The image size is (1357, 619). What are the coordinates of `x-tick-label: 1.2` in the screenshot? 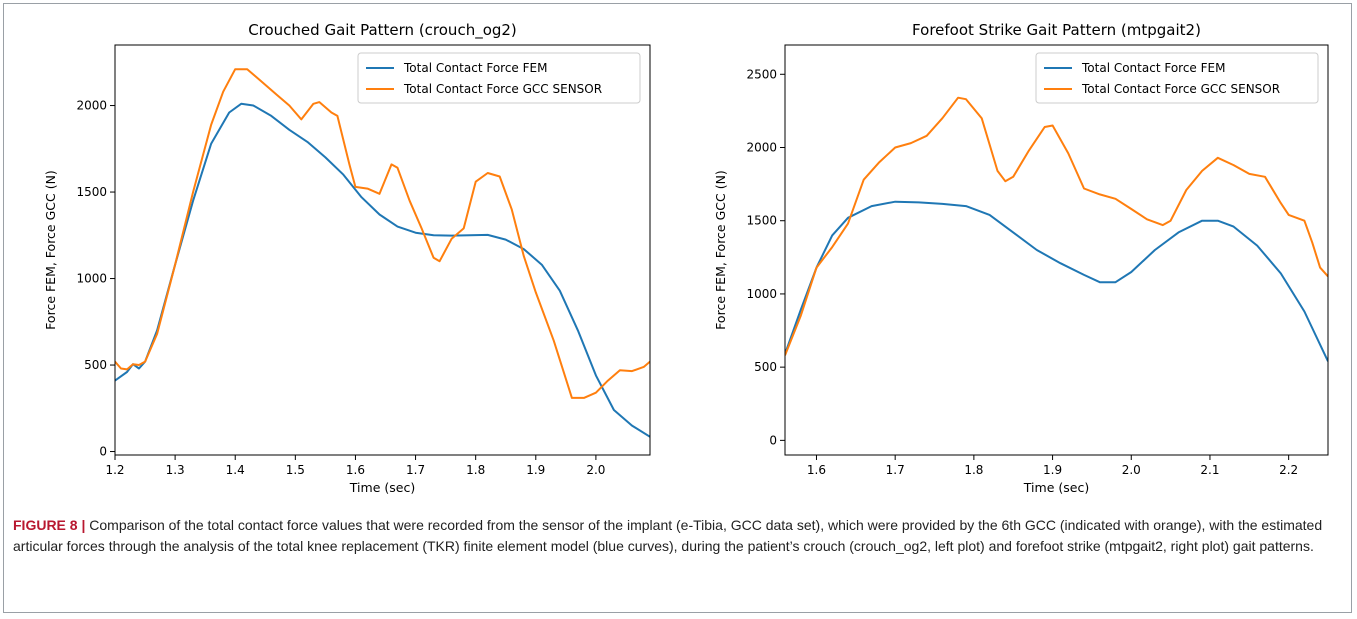 It's located at (114, 470).